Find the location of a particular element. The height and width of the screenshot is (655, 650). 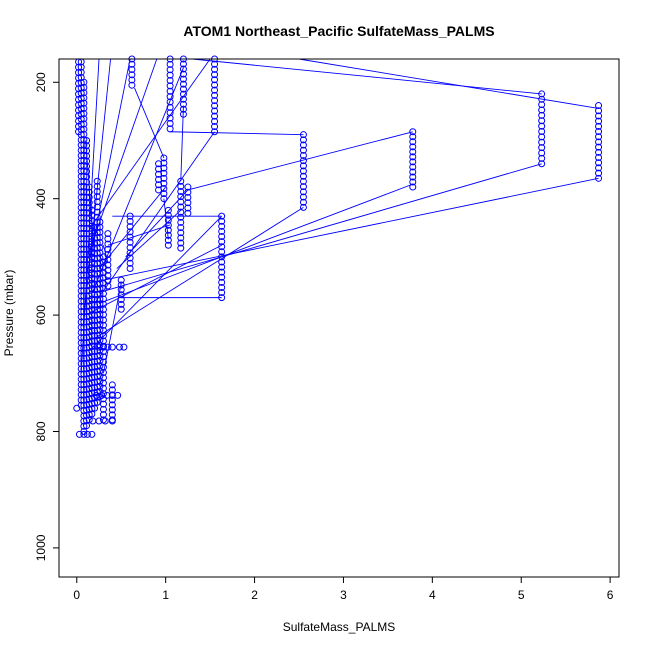

y-tick-label: 400 is located at coordinates (41, 198).